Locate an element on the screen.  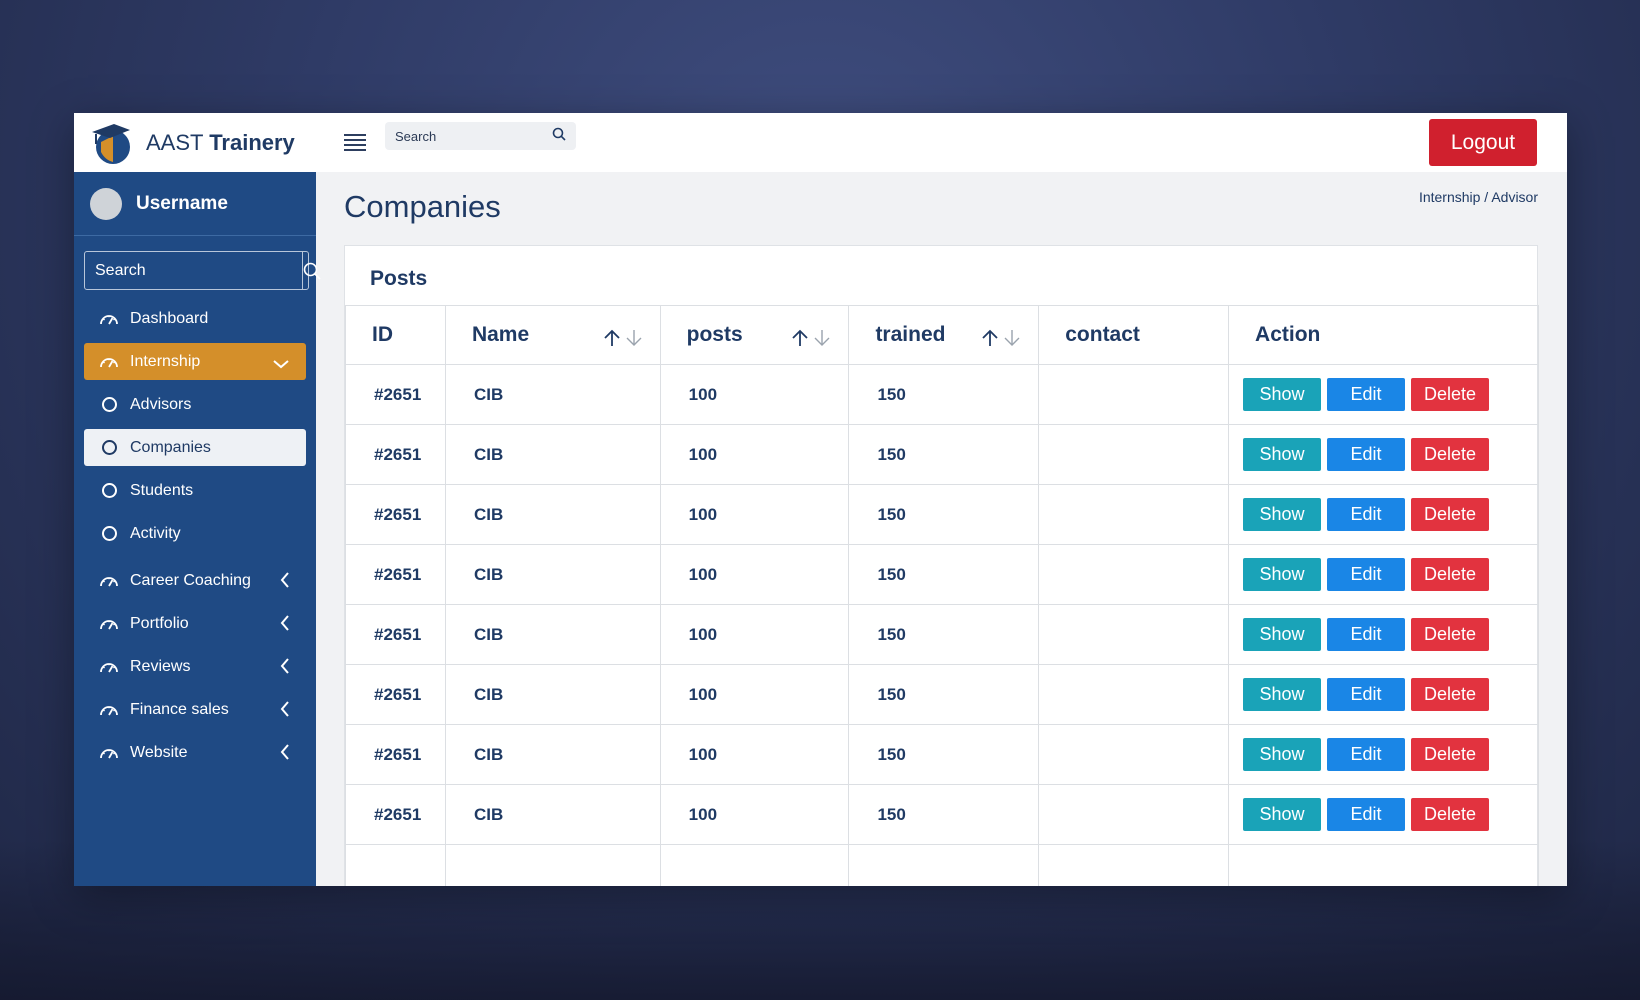
avatar is located at coordinates (106, 203).